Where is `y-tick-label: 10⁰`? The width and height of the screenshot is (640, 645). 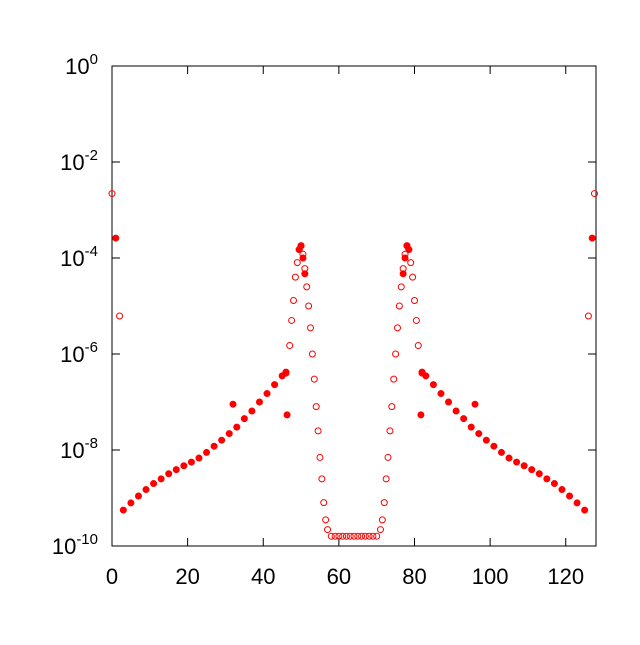 y-tick-label: 10⁰ is located at coordinates (81, 65).